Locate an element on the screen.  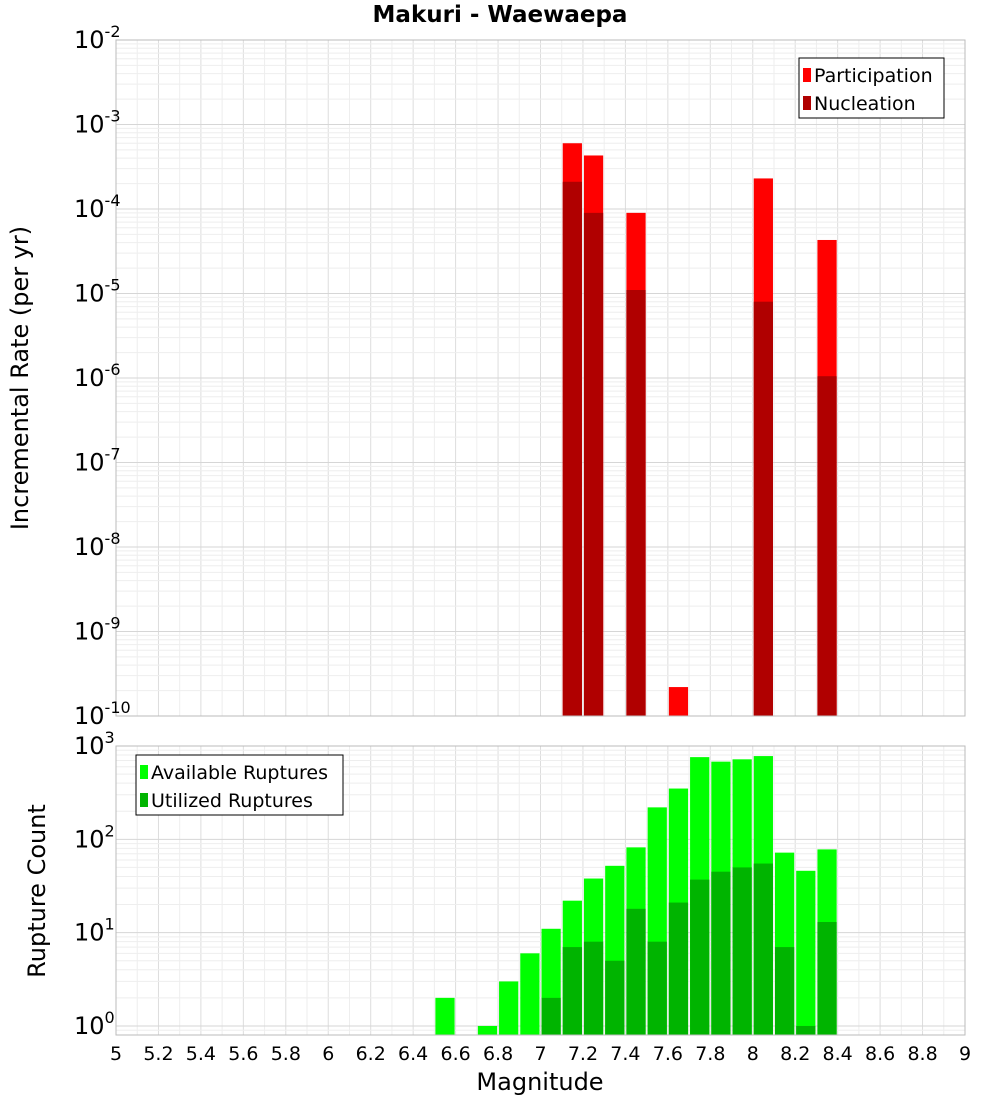
x-tick-label: 7.8 is located at coordinates (710, 1054).